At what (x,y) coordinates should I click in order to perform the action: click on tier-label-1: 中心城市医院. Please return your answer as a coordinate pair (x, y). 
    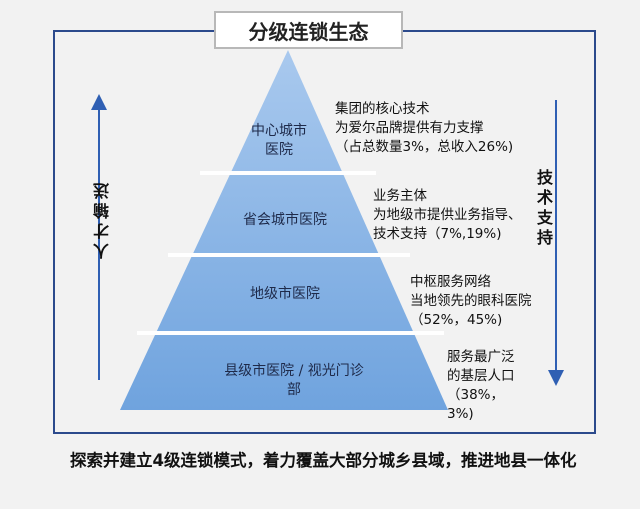
    Looking at the image, I should click on (279, 140).